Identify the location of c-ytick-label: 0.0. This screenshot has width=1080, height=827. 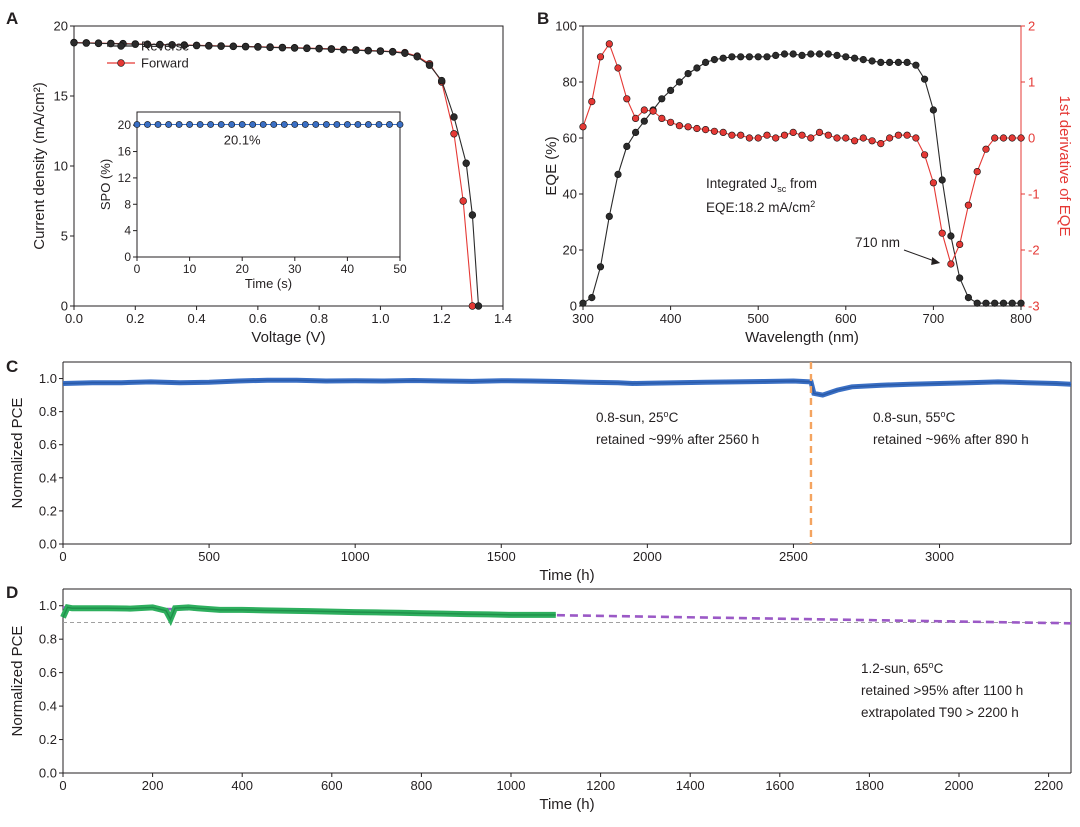
(48, 544).